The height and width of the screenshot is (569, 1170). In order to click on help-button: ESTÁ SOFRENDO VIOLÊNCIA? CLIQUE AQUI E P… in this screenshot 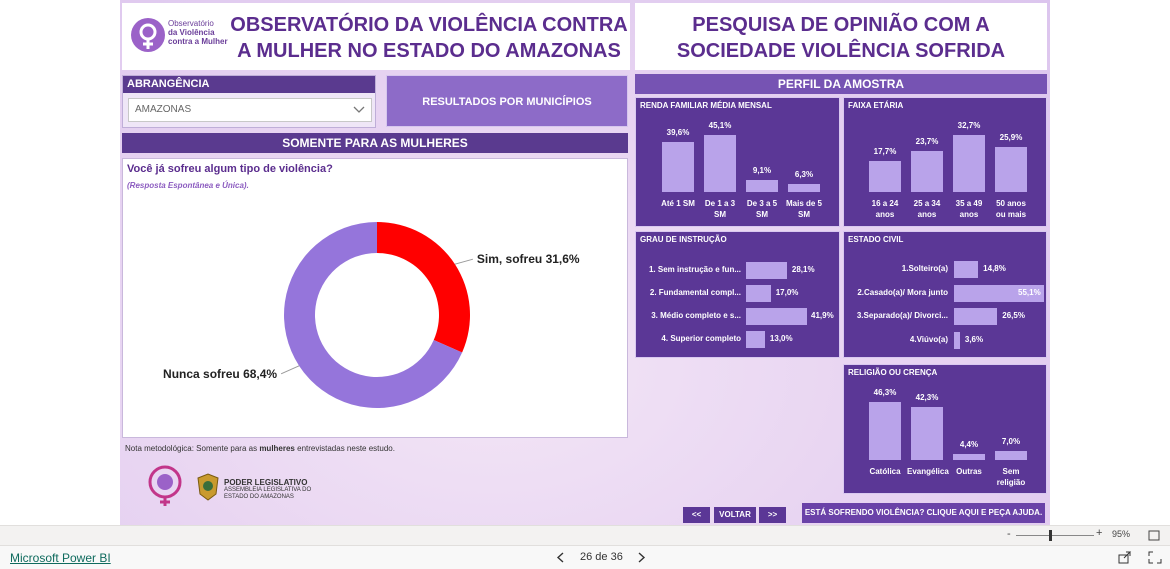, I will do `click(923, 513)`.